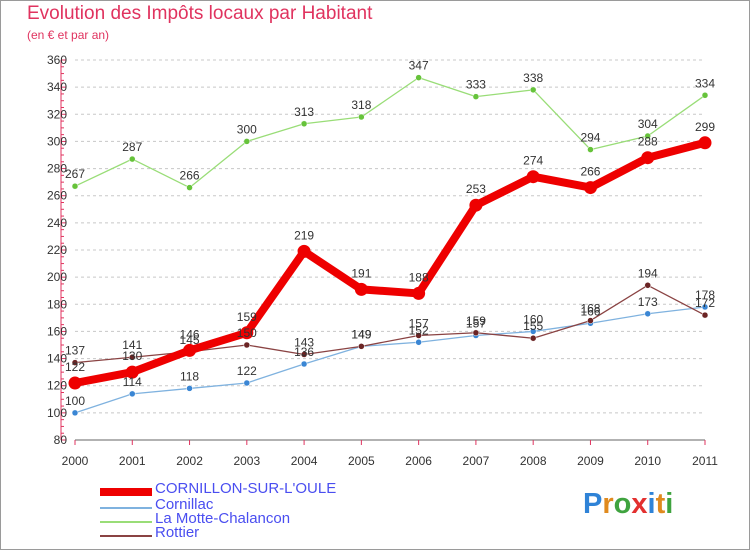 The image size is (750, 550). What do you see at coordinates (190, 334) in the screenshot?
I see `data-label: 146` at bounding box center [190, 334].